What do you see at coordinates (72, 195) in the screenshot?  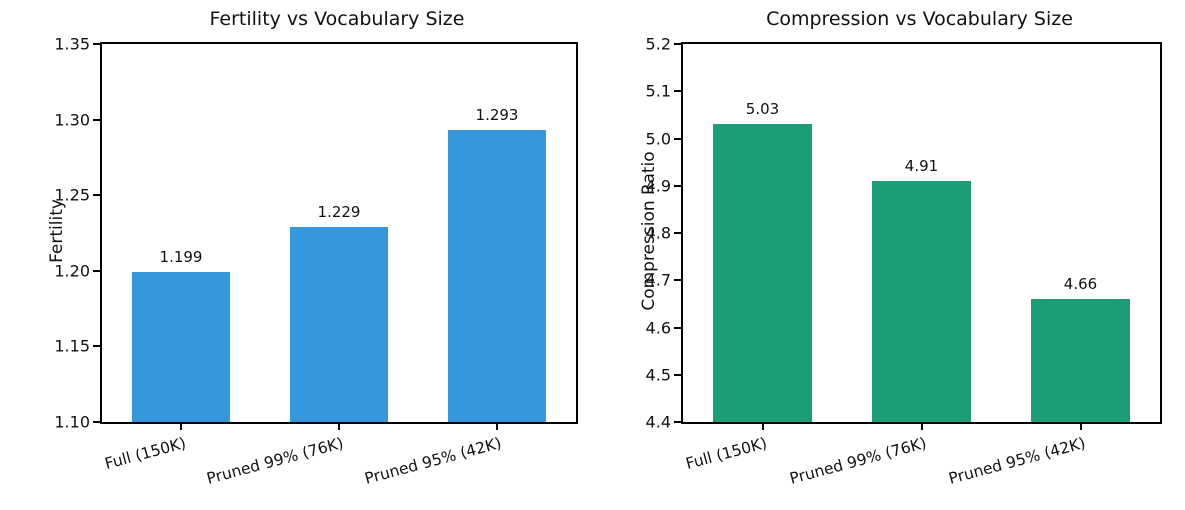 I see `y-tick-label: 1.25` at bounding box center [72, 195].